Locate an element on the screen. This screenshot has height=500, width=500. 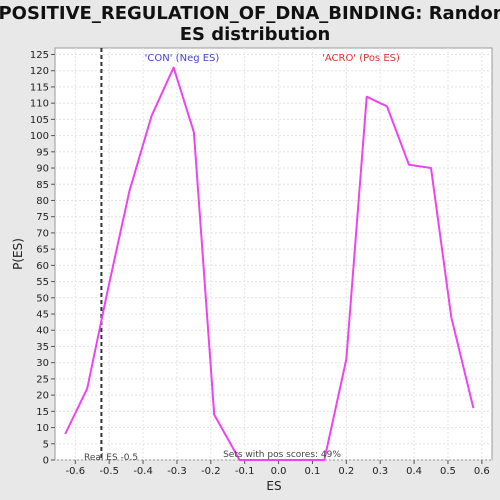
y-tick-label: 10 is located at coordinates (42, 428).